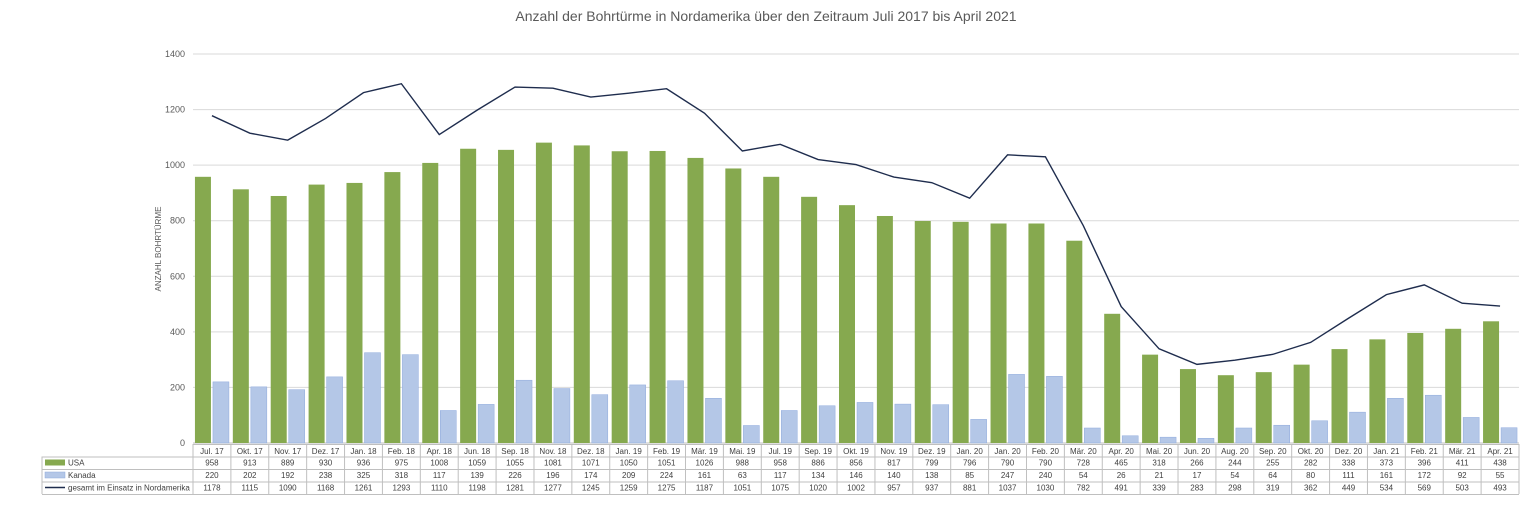 Image resolution: width=1533 pixels, height=506 pixels. What do you see at coordinates (515, 488) in the screenshot?
I see `table-cell-value: 1281` at bounding box center [515, 488].